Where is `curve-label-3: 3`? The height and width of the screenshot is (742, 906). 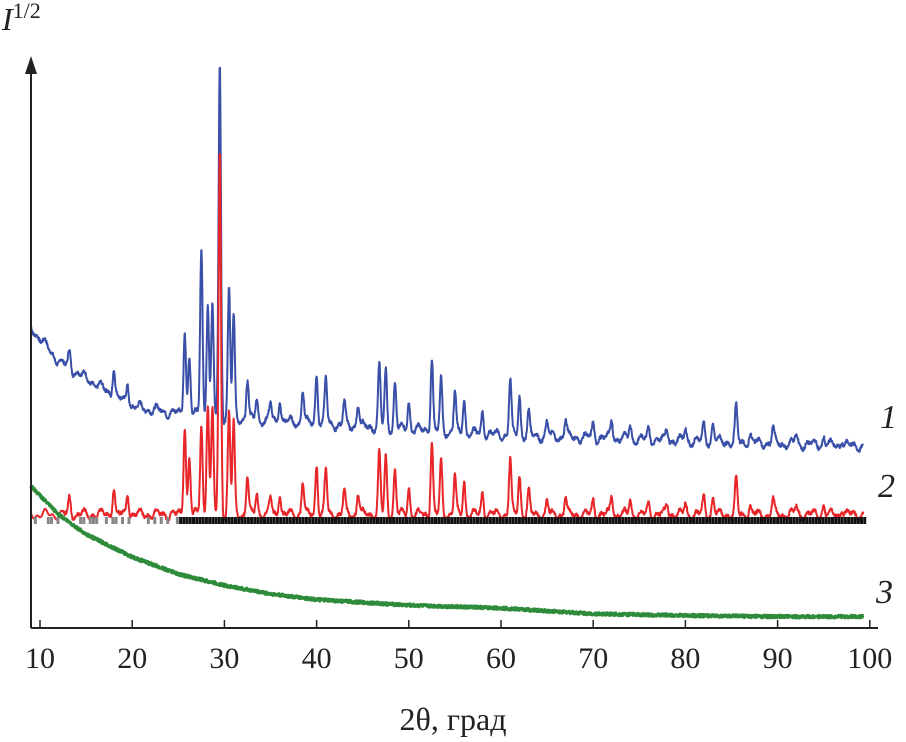
curve-label-3: 3 is located at coordinates (884, 592).